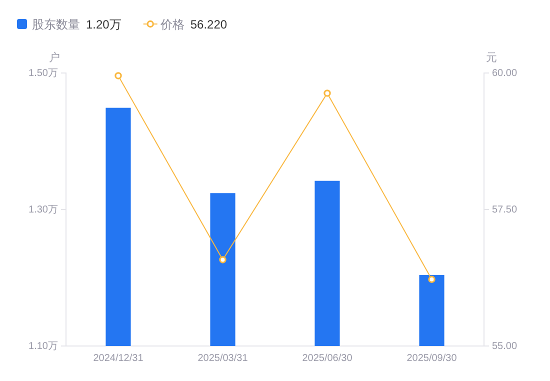 The height and width of the screenshot is (381, 550). Describe the element at coordinates (432, 358) in the screenshot. I see `x-tick-label: 2025/09/30` at that location.